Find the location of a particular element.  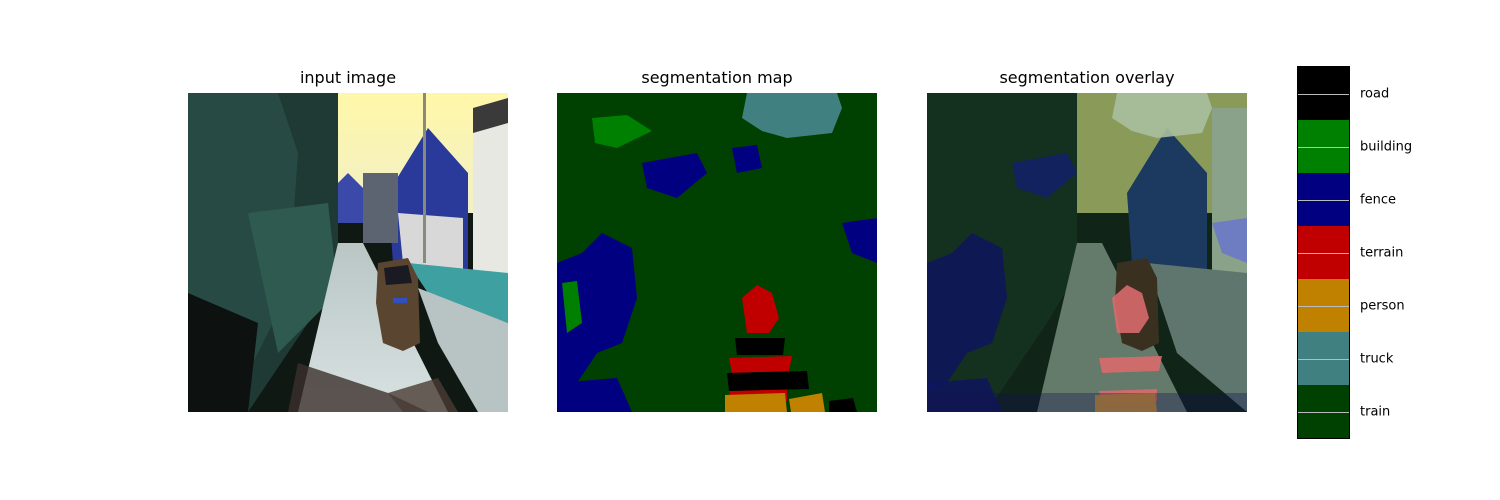

segmentation-map is located at coordinates (717, 252).